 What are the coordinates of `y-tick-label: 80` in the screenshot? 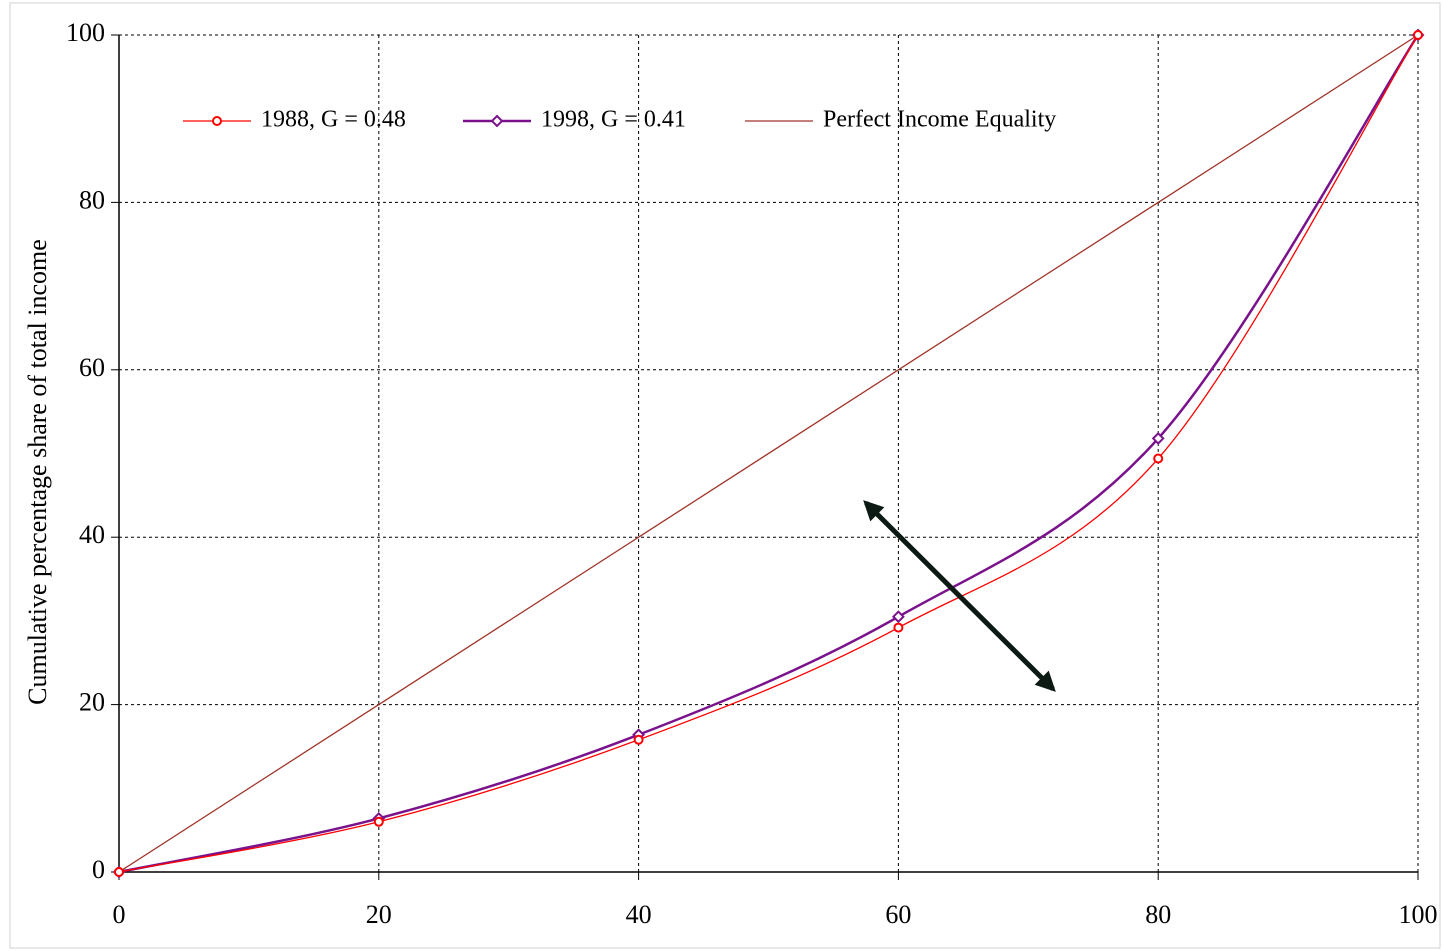 It's located at (92, 199).